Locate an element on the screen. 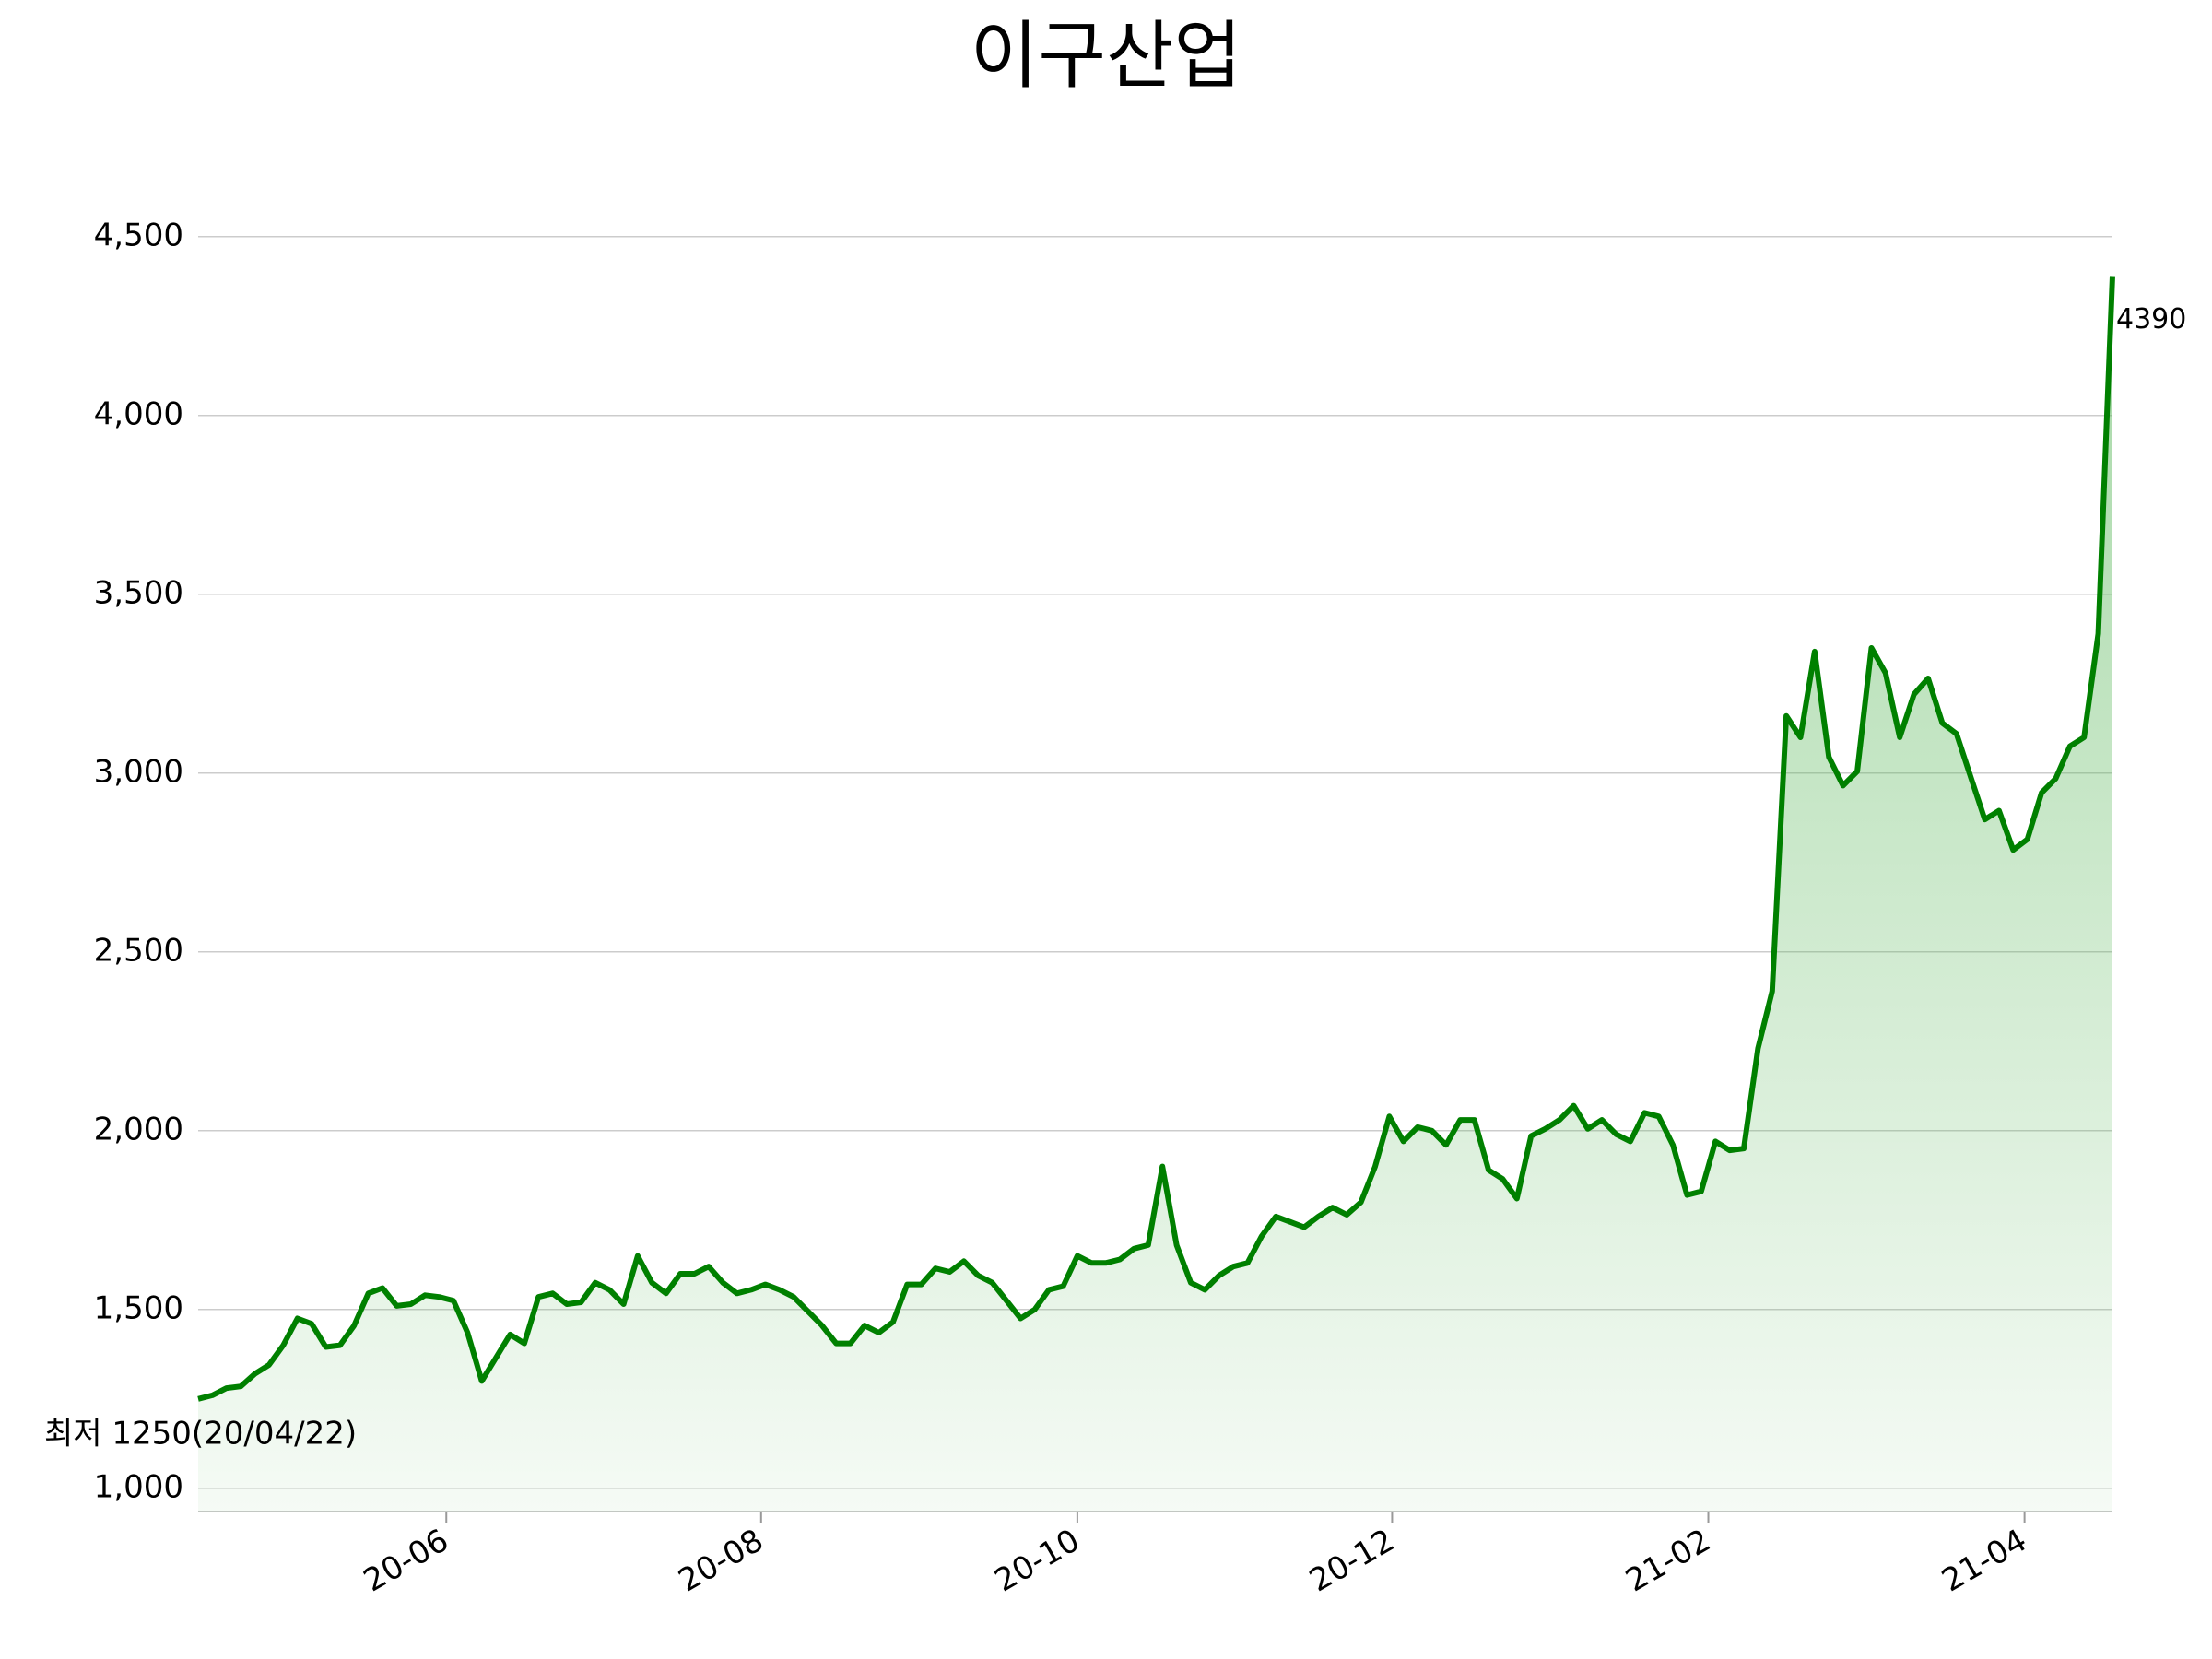 Image resolution: width=2212 pixels, height=1659 pixels. y-tick-label: 2,000 is located at coordinates (138, 1129).